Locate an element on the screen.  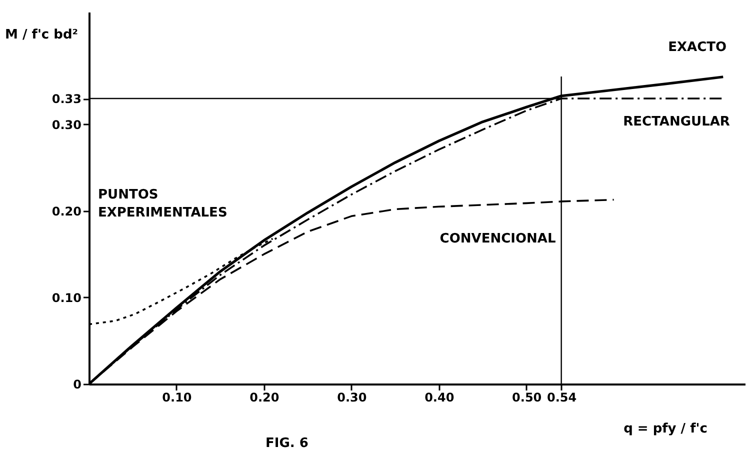
text: PUNTOS EXPERIMENTALES is located at coordinates (163, 203).